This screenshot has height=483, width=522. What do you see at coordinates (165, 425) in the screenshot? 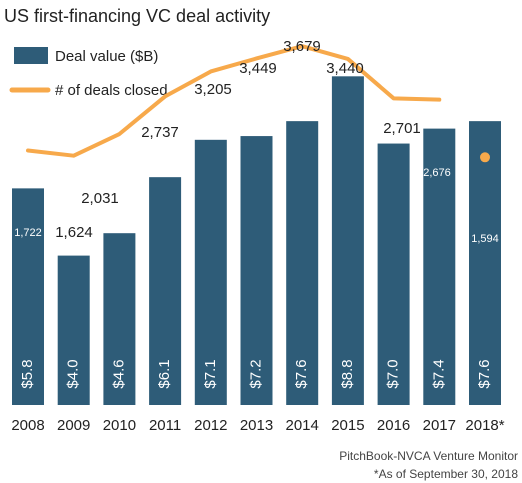
I see `x-tick-label: 2011` at bounding box center [165, 425].